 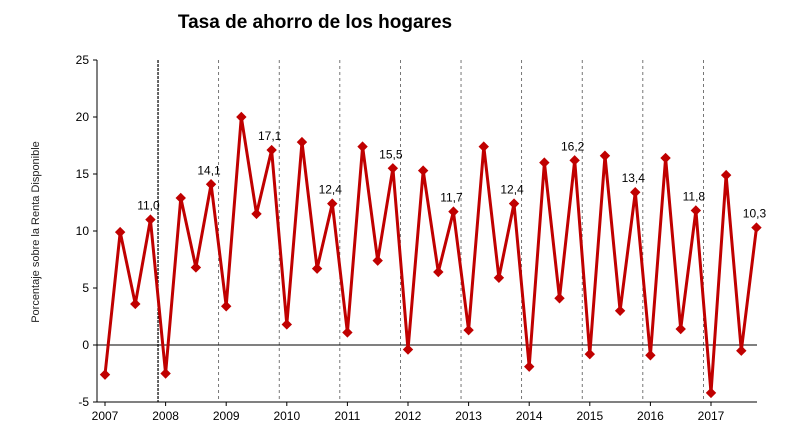 What do you see at coordinates (165, 416) in the screenshot?
I see `x-tick-label: 2008` at bounding box center [165, 416].